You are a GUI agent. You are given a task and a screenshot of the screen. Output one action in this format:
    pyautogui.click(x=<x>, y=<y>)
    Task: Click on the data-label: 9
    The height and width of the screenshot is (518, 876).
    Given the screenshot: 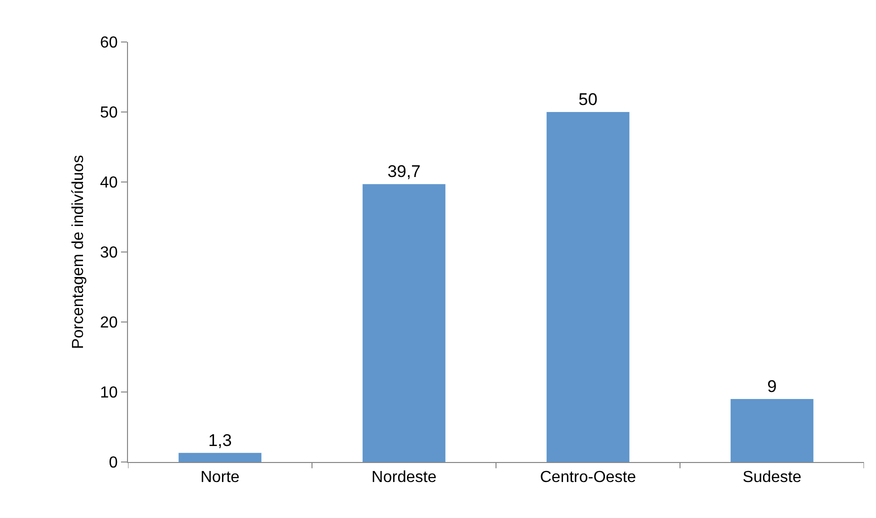 What is the action you would take?
    pyautogui.click(x=772, y=386)
    